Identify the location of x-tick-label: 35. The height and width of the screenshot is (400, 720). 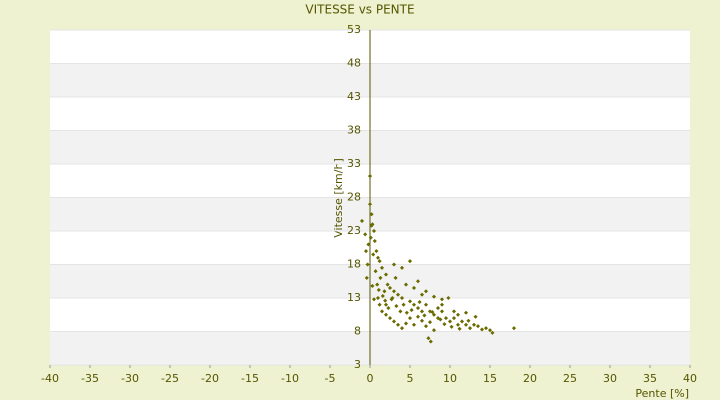
(650, 378).